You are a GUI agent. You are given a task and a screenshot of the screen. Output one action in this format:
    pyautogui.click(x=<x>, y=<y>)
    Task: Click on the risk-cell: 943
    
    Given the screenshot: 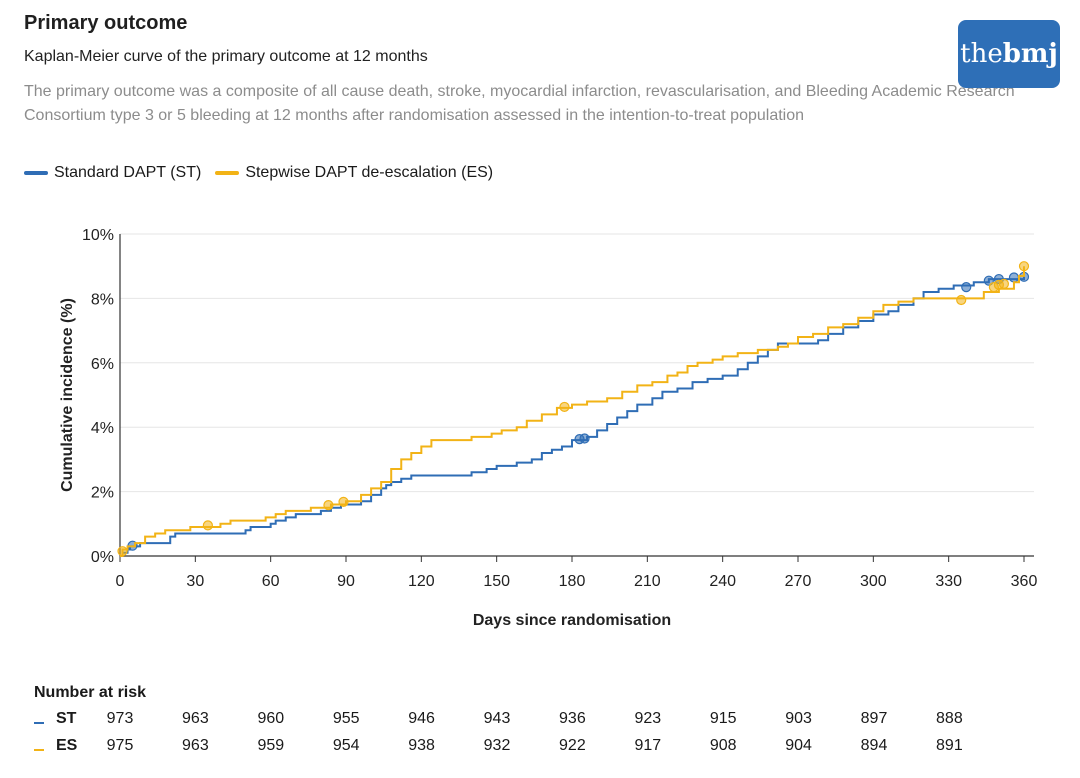 What is the action you would take?
    pyautogui.click(x=497, y=718)
    